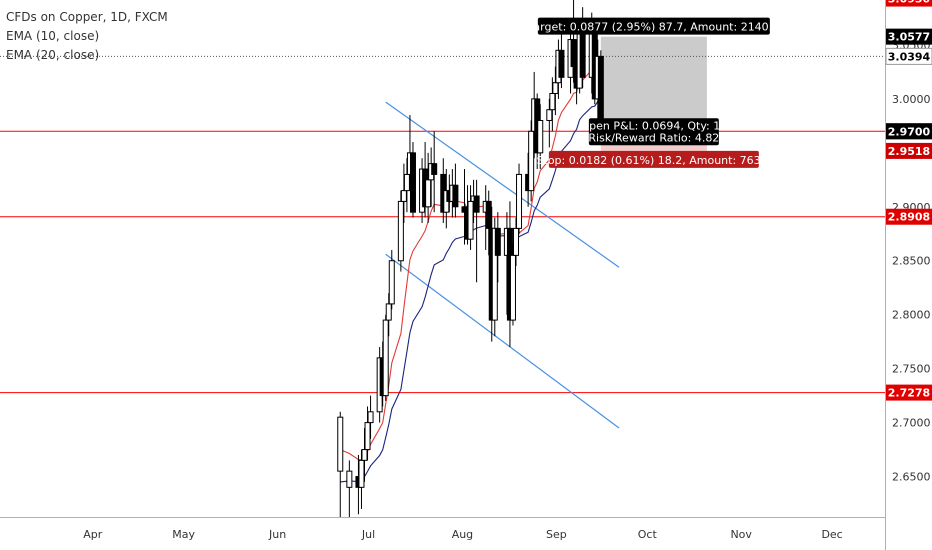 Image resolution: width=932 pixels, height=550 pixels. What do you see at coordinates (911, 477) in the screenshot?
I see `price-tick-label: 2.6500` at bounding box center [911, 477].